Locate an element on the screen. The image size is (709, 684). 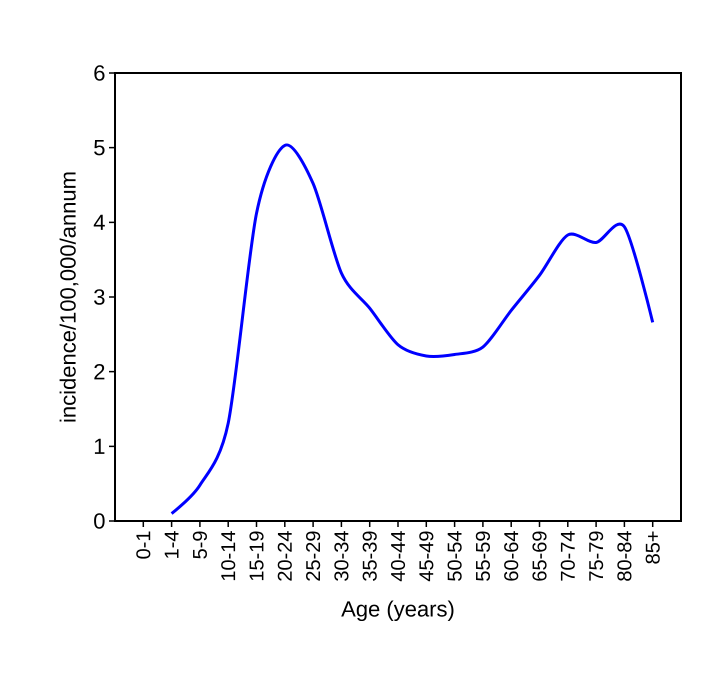
x-tick-label: 25-29 is located at coordinates (313, 556).